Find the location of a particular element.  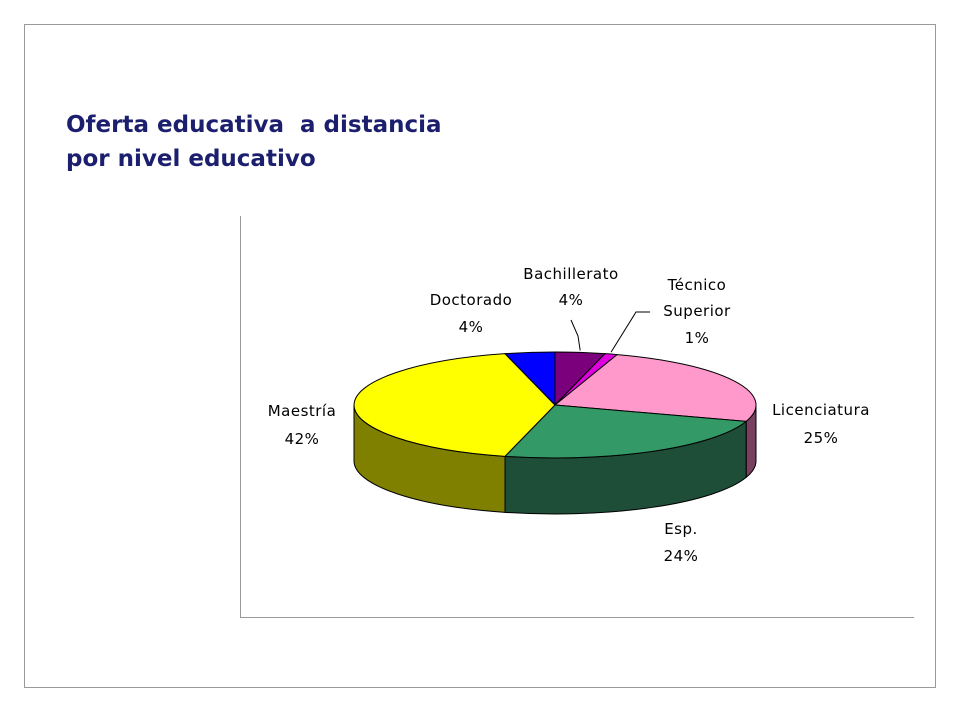

label-maestria-value: 42% is located at coordinates (302, 439).